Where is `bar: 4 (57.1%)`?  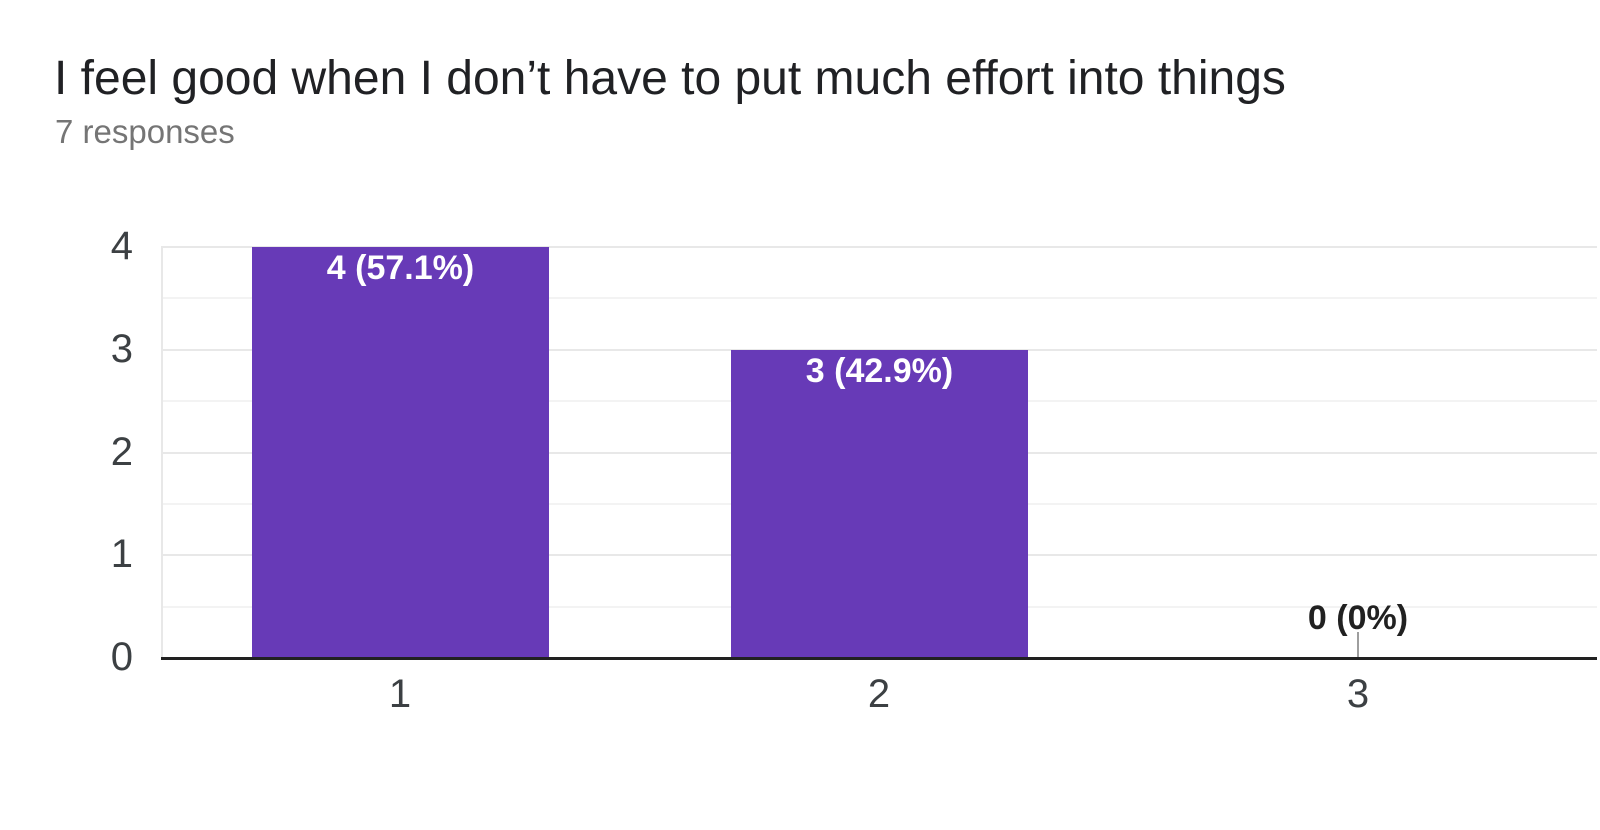 bar: 4 (57.1%) is located at coordinates (400, 452).